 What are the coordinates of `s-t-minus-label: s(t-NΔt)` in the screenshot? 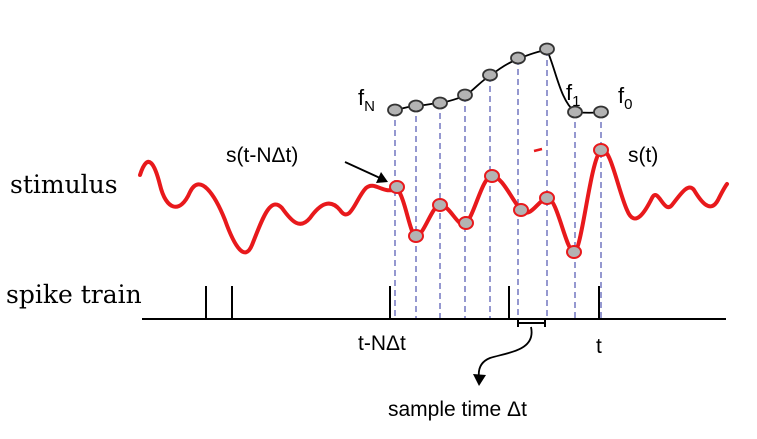 It's located at (262, 155).